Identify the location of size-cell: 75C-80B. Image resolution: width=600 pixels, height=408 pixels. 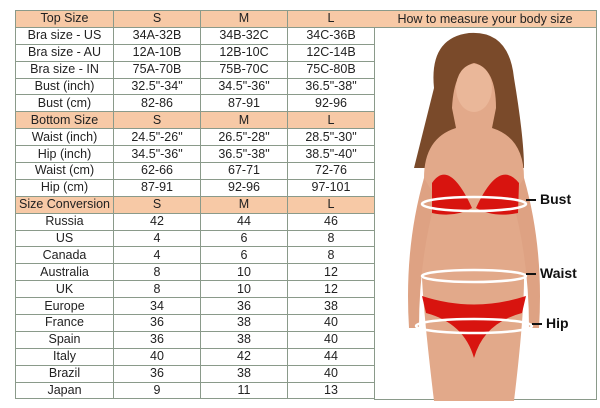
(331, 69).